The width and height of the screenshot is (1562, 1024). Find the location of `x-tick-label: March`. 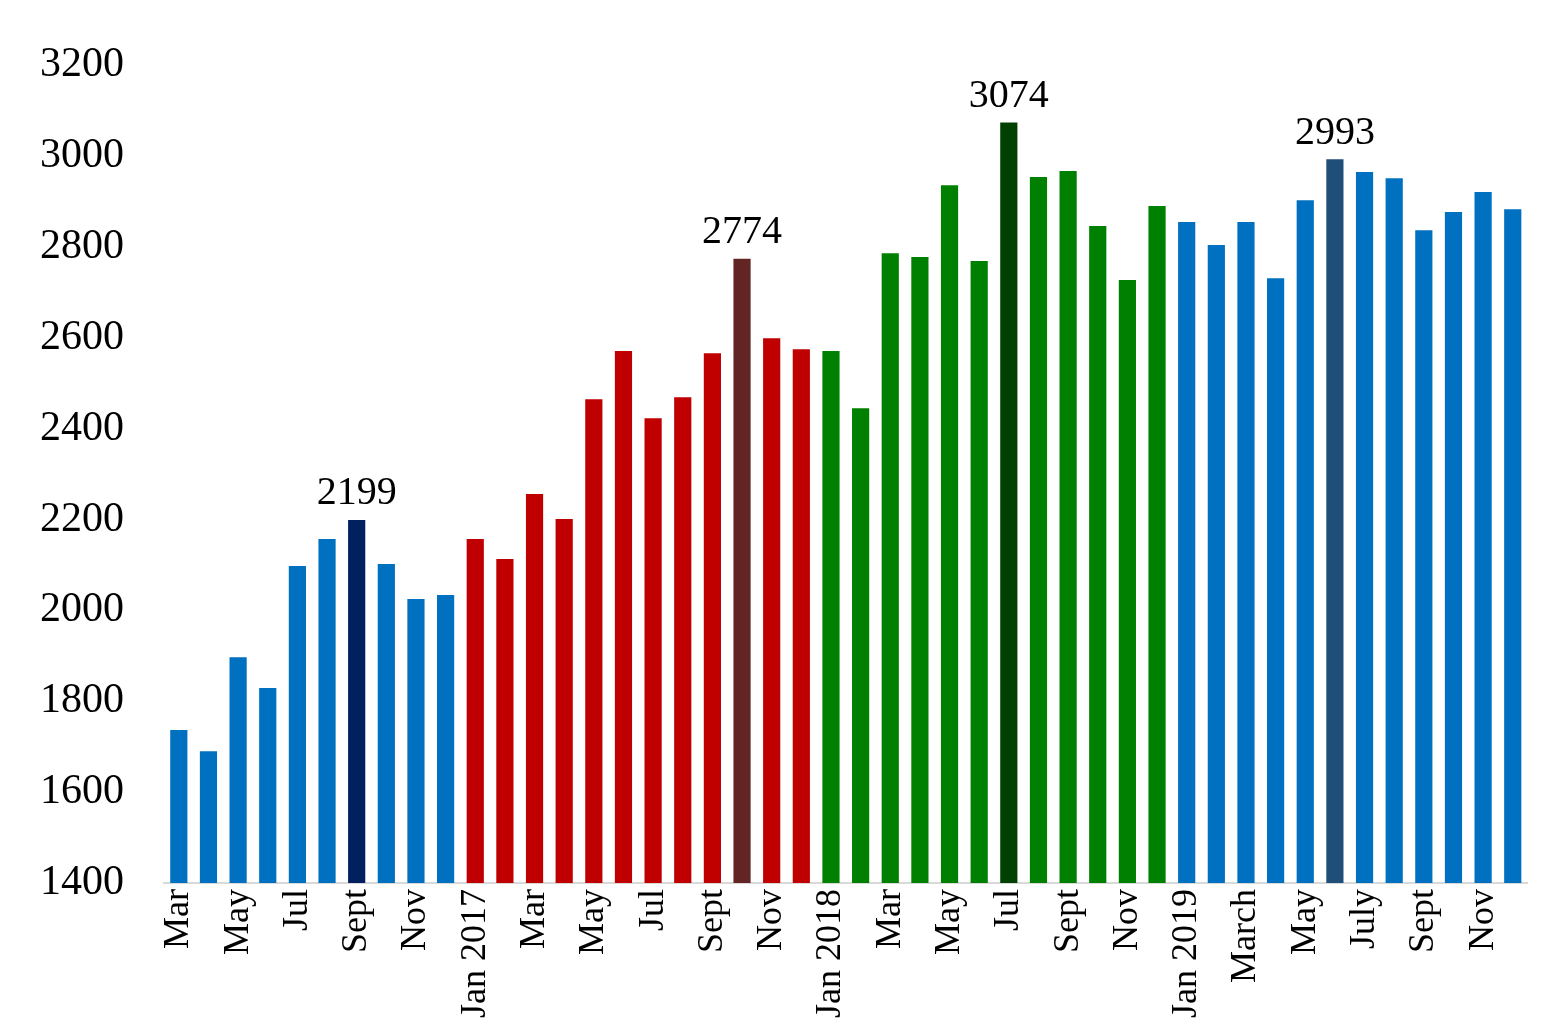

x-tick-label: March is located at coordinates (1243, 936).